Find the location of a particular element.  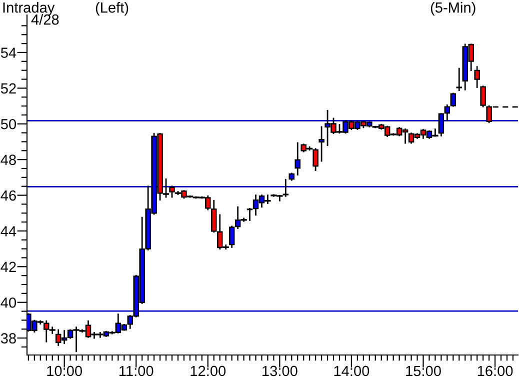

annotation: (5-Min) is located at coordinates (453, 9).